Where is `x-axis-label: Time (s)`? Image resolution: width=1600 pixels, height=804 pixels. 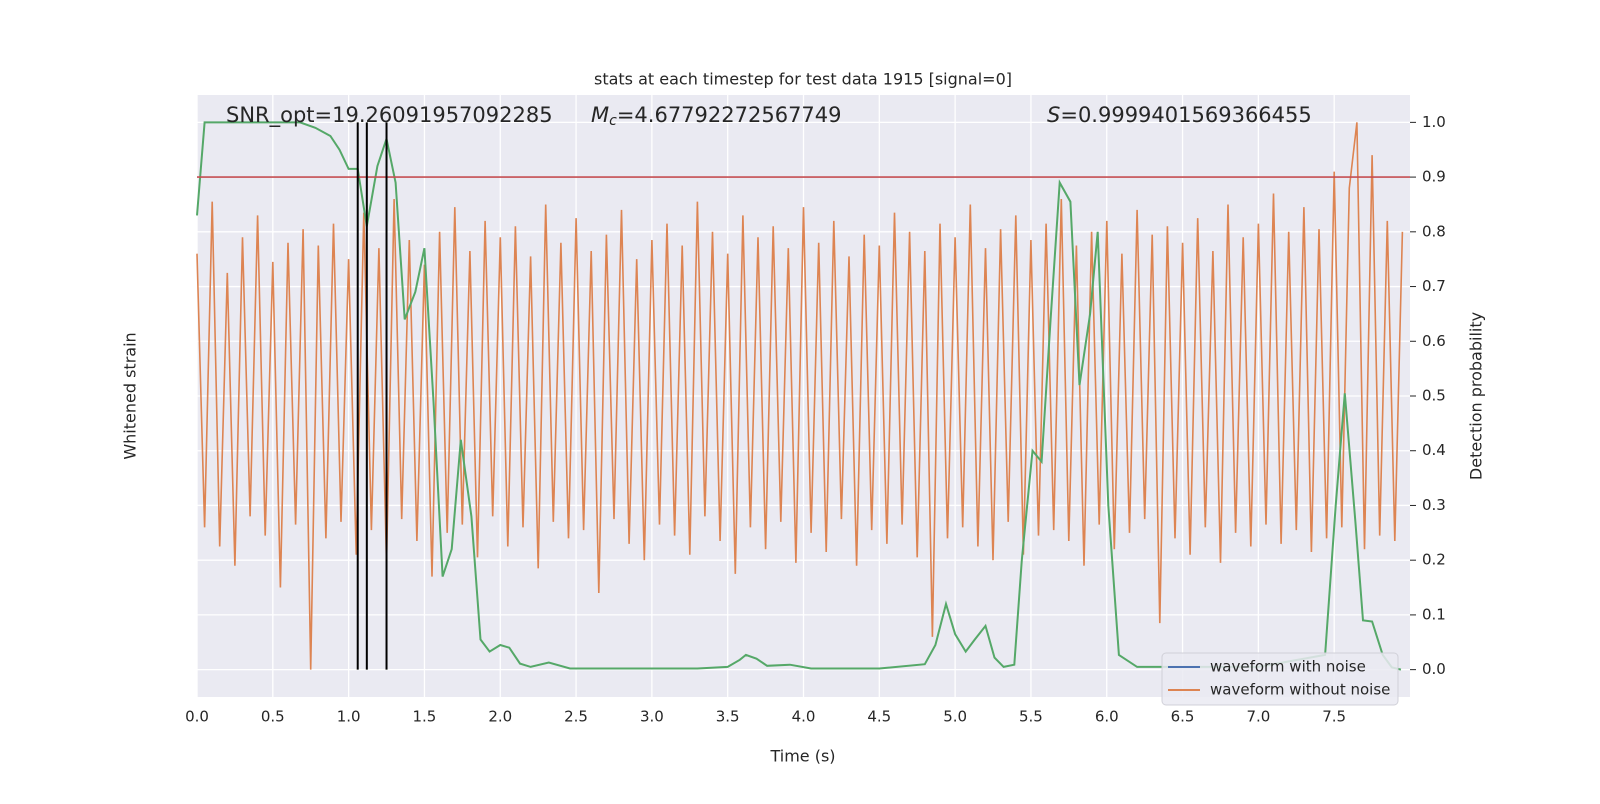
x-axis-label: Time (s) is located at coordinates (802, 756).